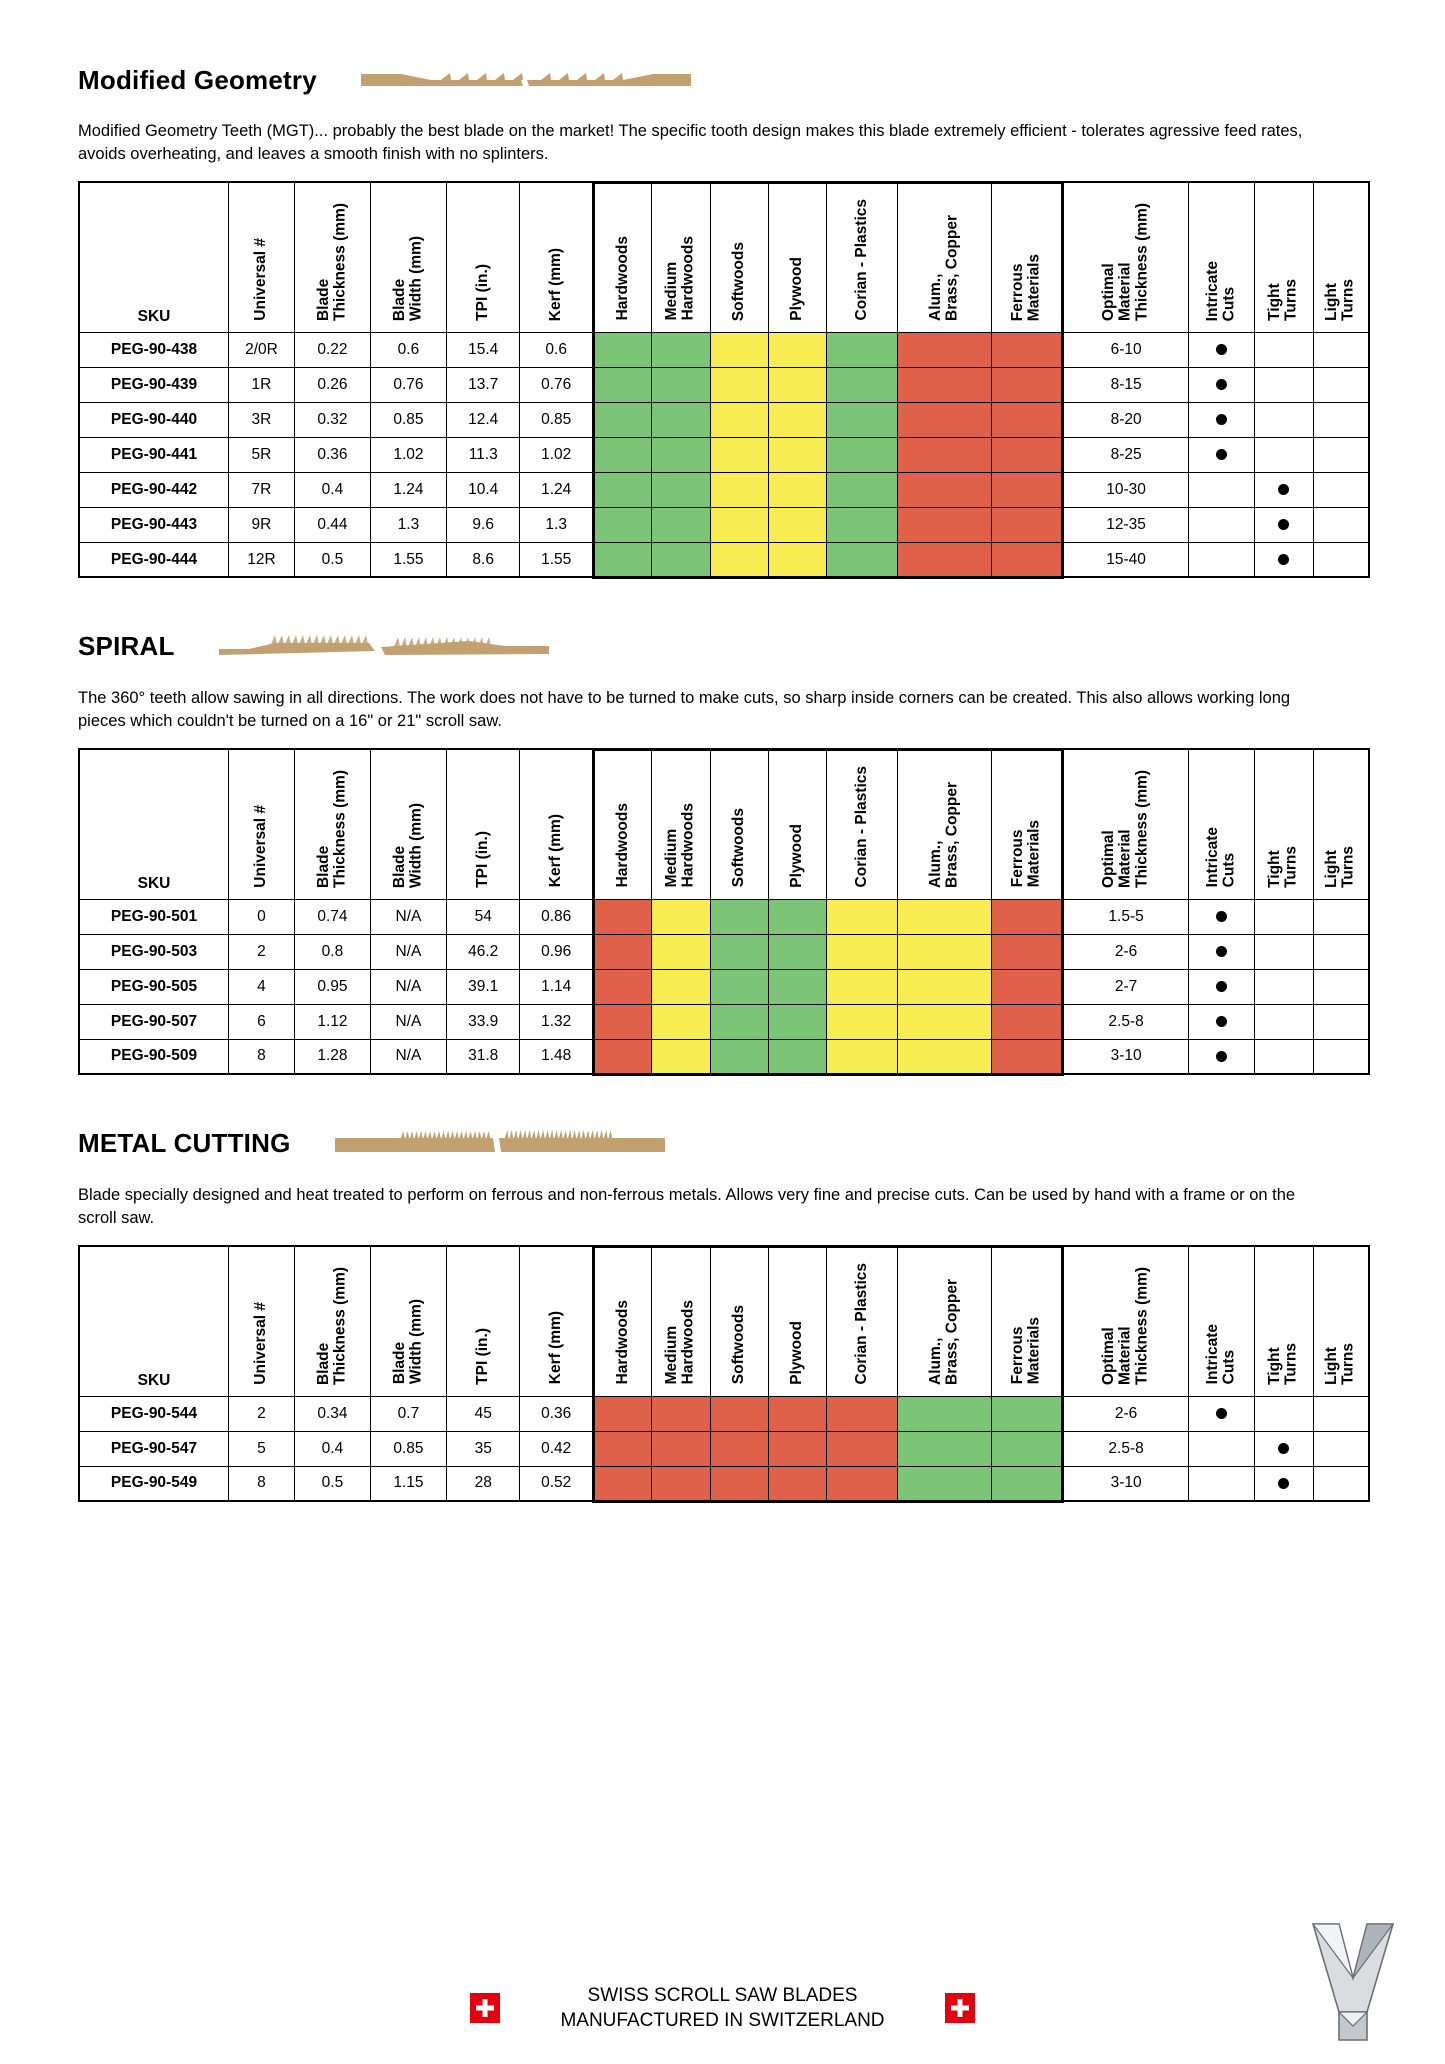  What do you see at coordinates (725, 647) in the screenshot?
I see `section-header: SPIRAL` at bounding box center [725, 647].